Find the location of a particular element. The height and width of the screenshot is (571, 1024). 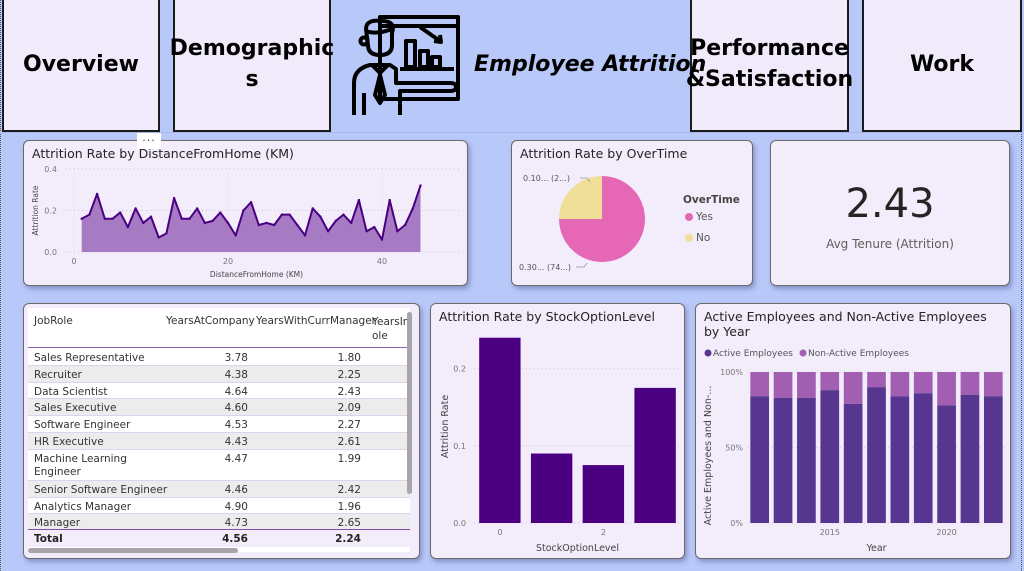

bar-non-active-2019 is located at coordinates (923, 383).